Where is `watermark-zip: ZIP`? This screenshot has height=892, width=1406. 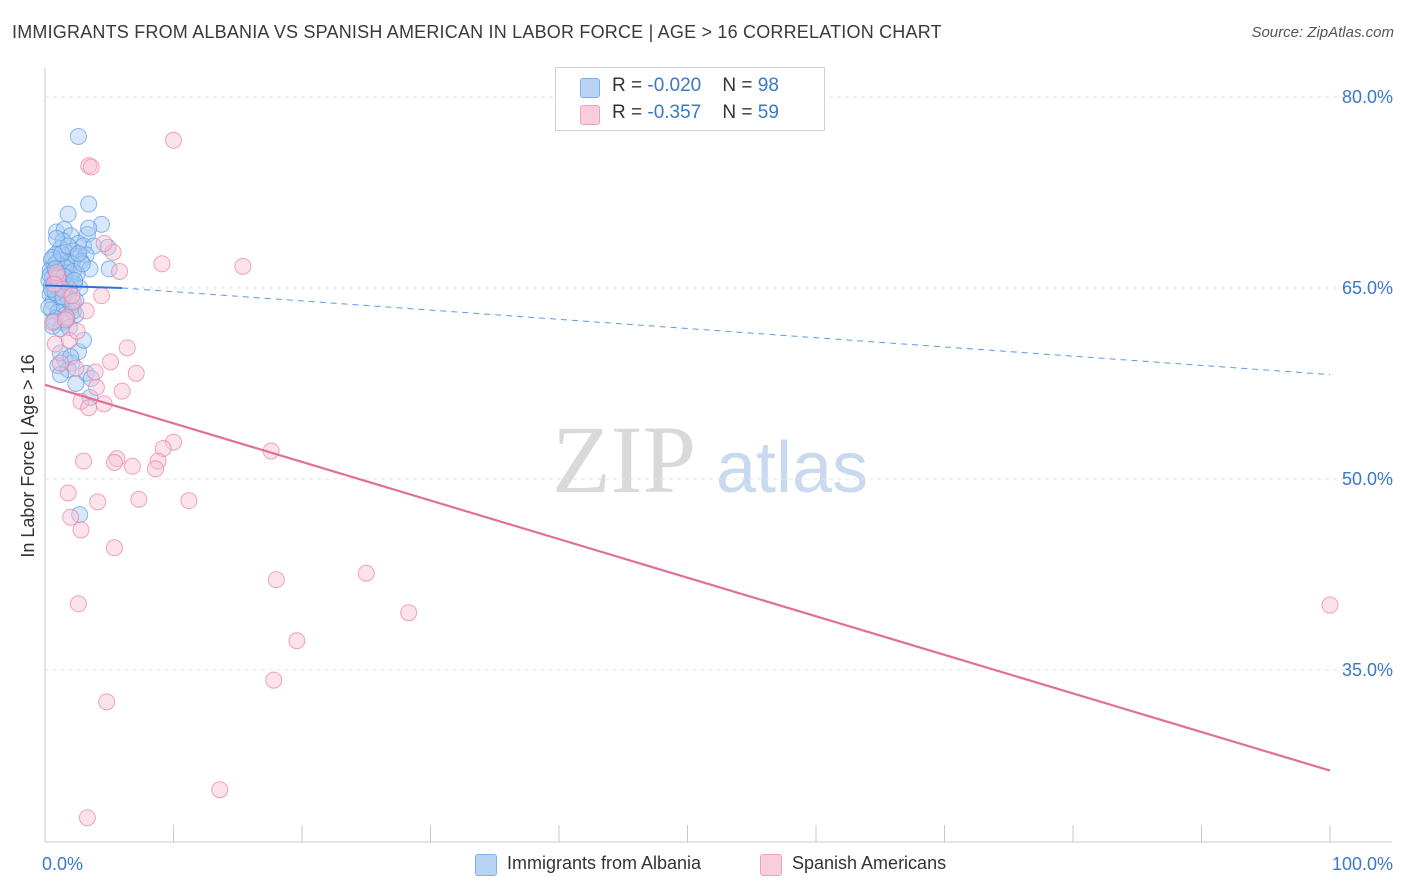
watermark-zip: ZIP is located at coordinates (624, 459).